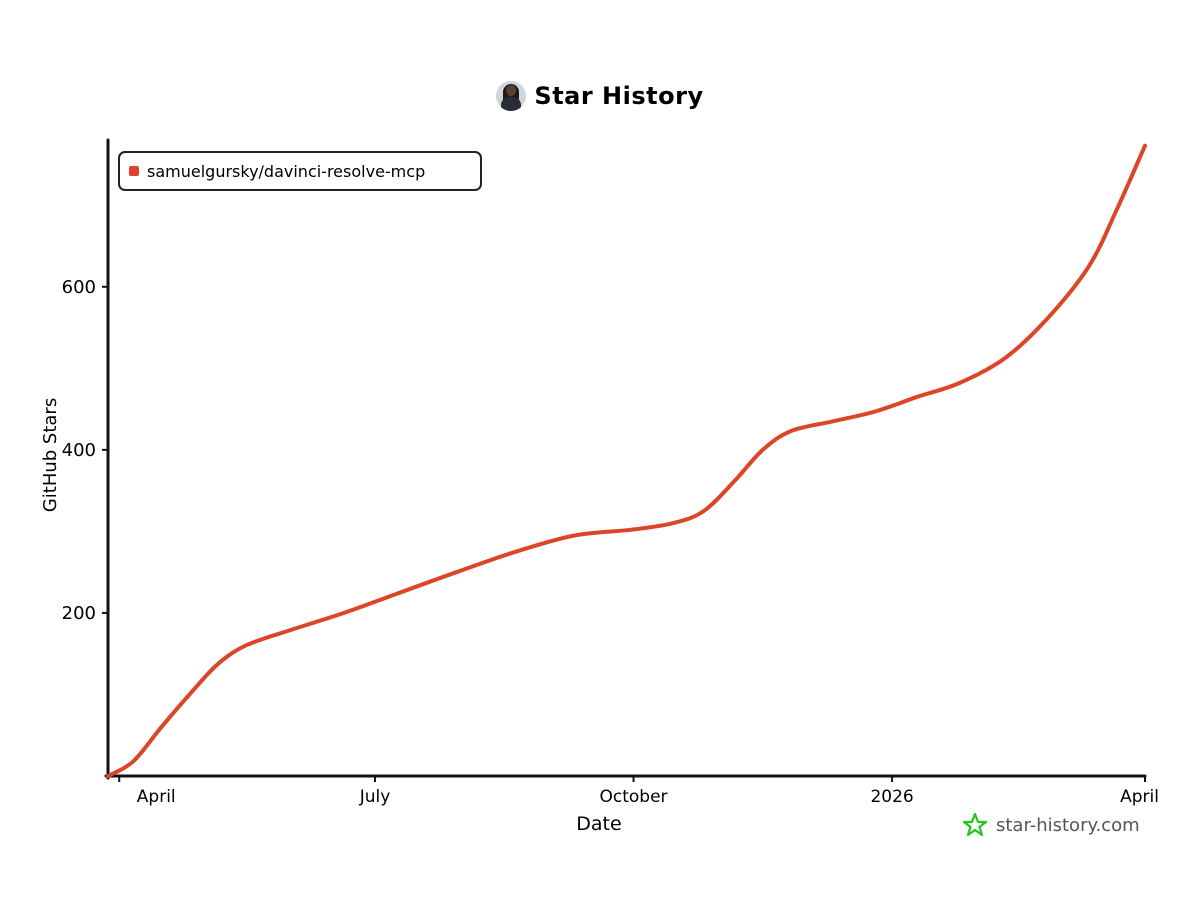 The width and height of the screenshot is (1200, 920). Describe the element at coordinates (286, 171) in the screenshot. I see `legend-label: samuelgursky/davinci-resolve-mcp` at that location.